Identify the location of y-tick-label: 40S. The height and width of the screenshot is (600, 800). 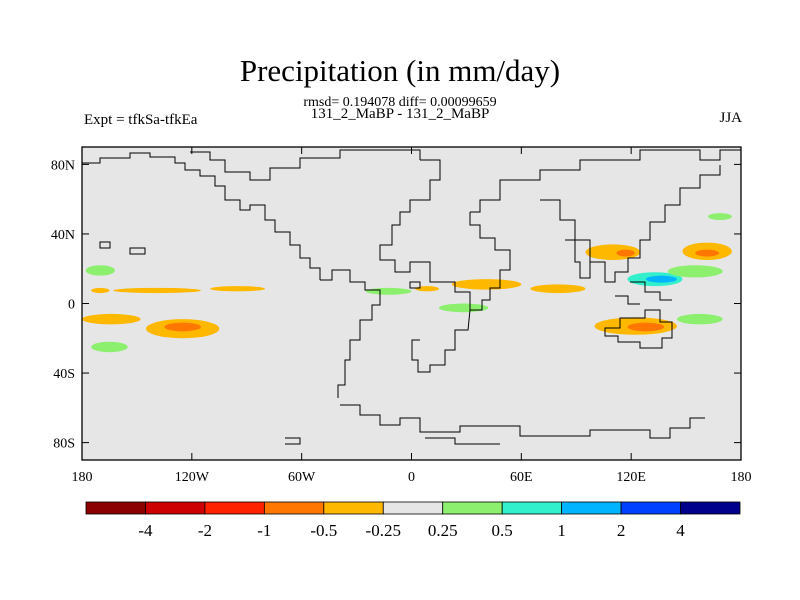
(64, 374).